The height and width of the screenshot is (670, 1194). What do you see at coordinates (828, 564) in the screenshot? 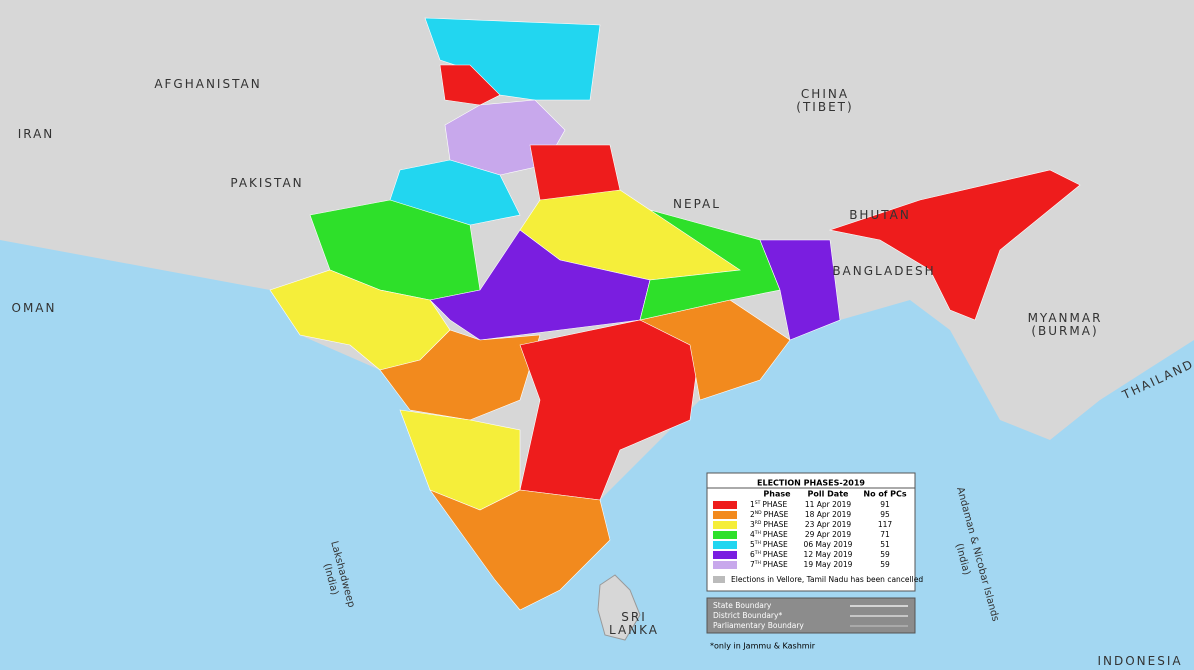
I see `poll-date: 19 May 2019` at bounding box center [828, 564].